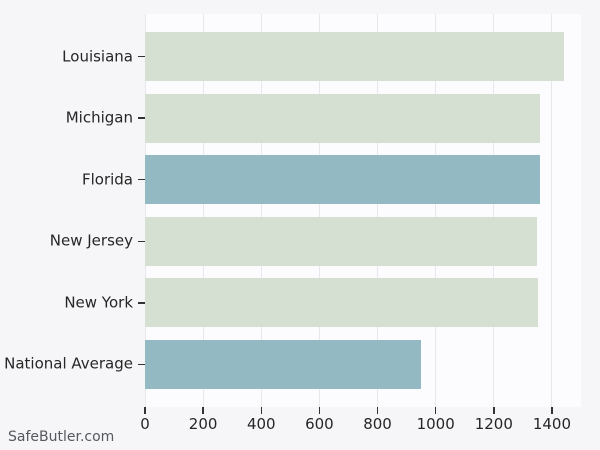 Image resolution: width=600 pixels, height=450 pixels. I want to click on x-axis-tick-label: 200, so click(203, 424).